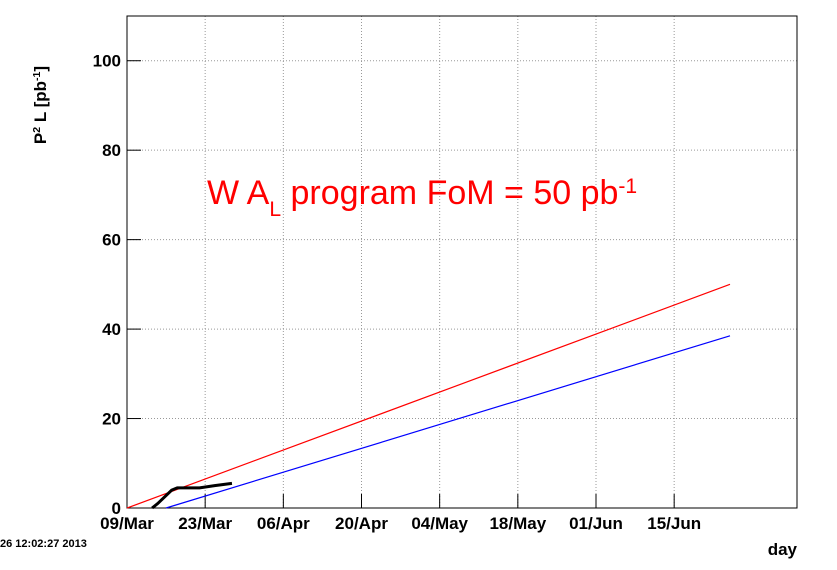  Describe the element at coordinates (40, 138) in the screenshot. I see `text-part: P` at that location.